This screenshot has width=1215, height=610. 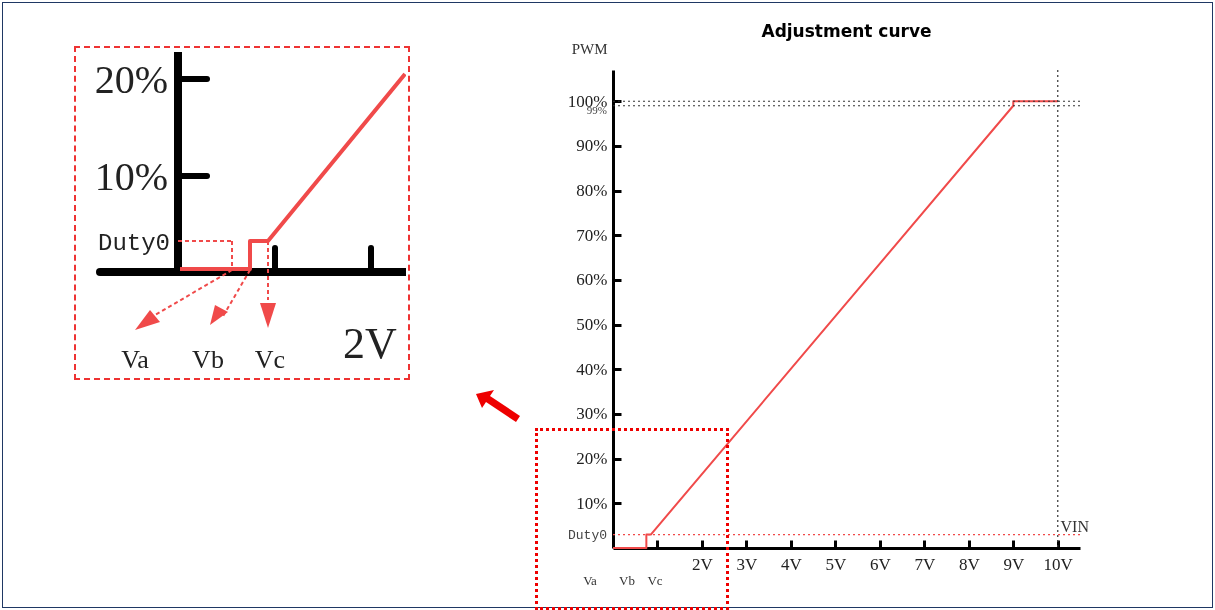 What do you see at coordinates (592, 369) in the screenshot?
I see `y-tick-label: 40%` at bounding box center [592, 369].